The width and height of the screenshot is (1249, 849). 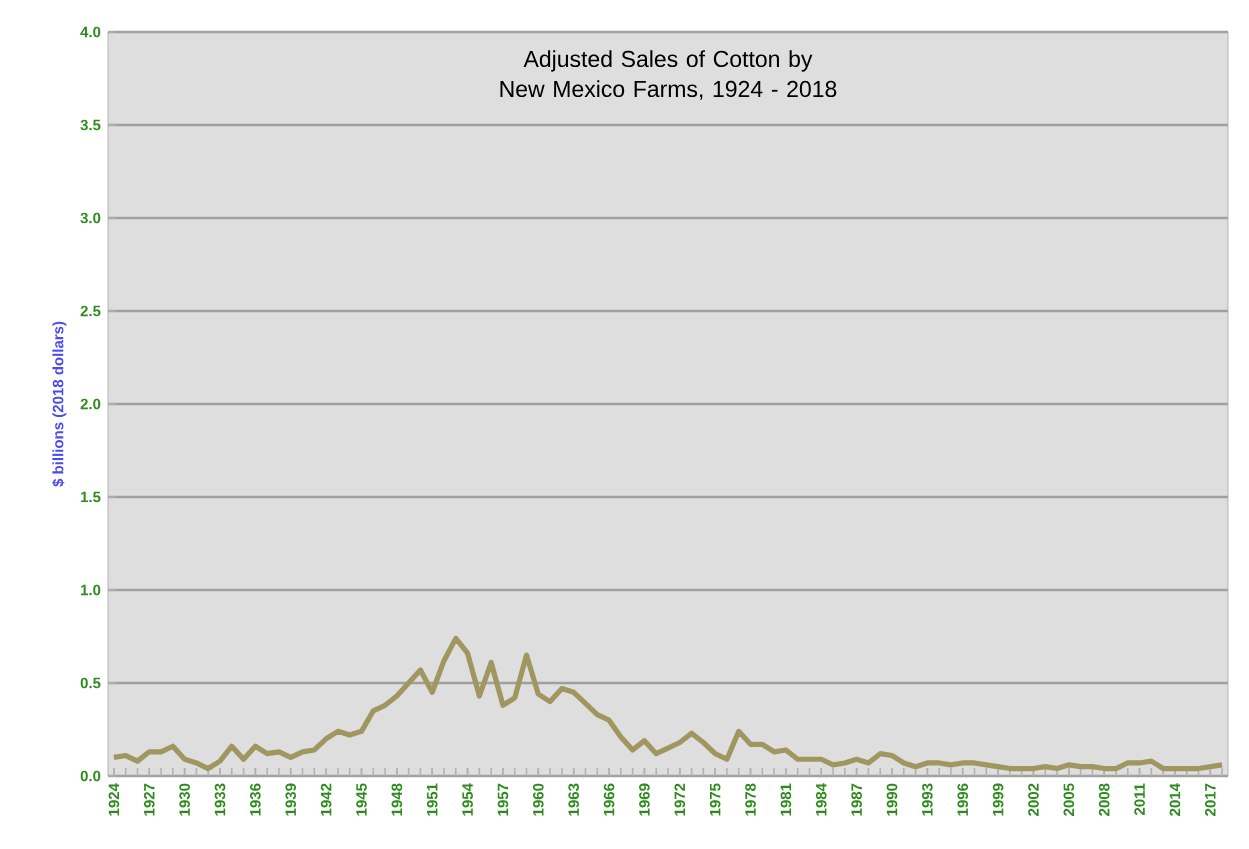 I want to click on x-tick-label: 1960, so click(x=538, y=799).